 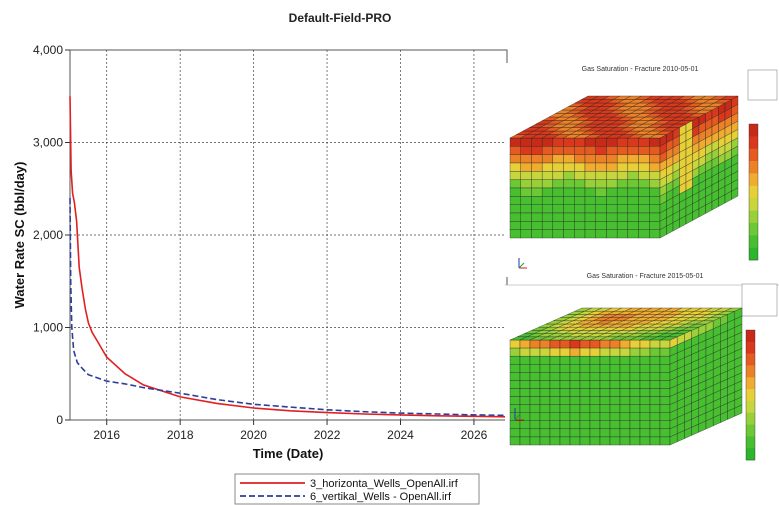 What do you see at coordinates (750, 395) in the screenshot?
I see `inset-bottom-color-scale` at bounding box center [750, 395].